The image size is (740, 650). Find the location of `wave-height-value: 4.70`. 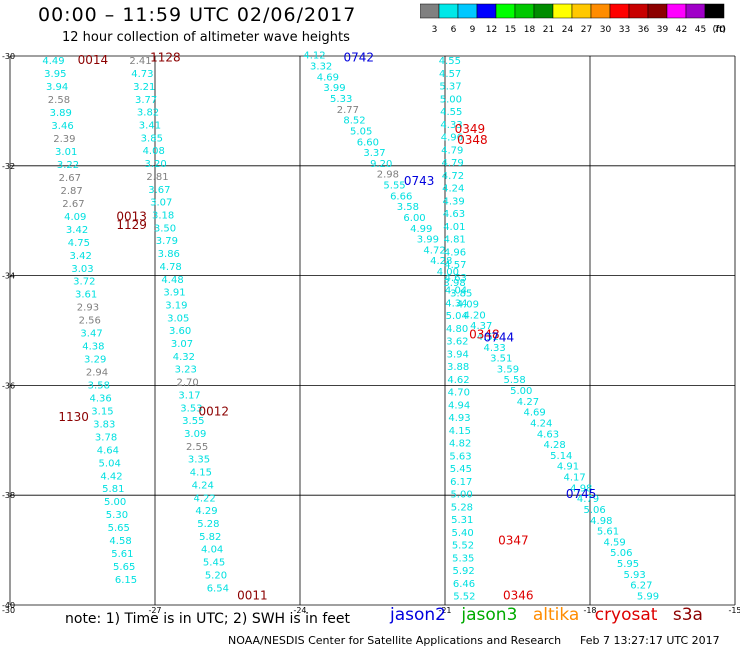

wave-height-value: 4.70 is located at coordinates (459, 393).